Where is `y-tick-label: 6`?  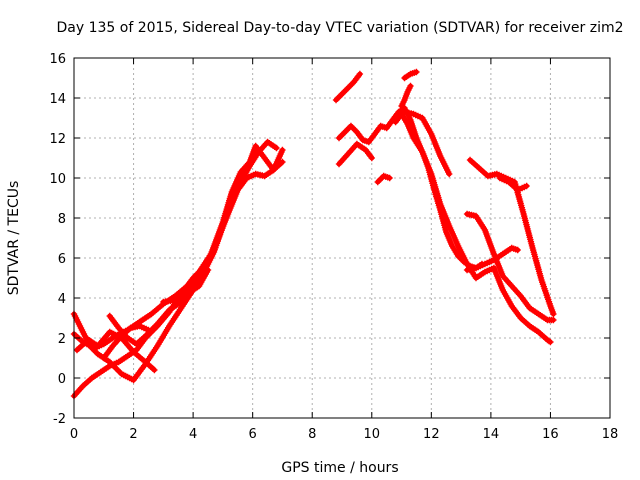
y-tick-label: 6 is located at coordinates (62, 259).